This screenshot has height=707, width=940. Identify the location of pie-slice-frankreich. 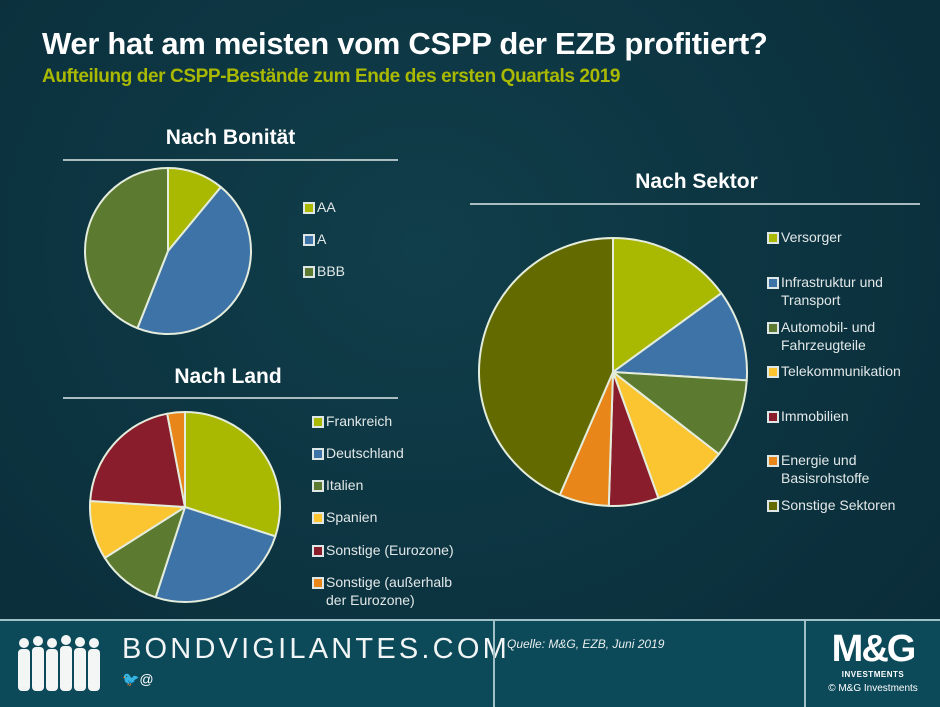
(232, 474).